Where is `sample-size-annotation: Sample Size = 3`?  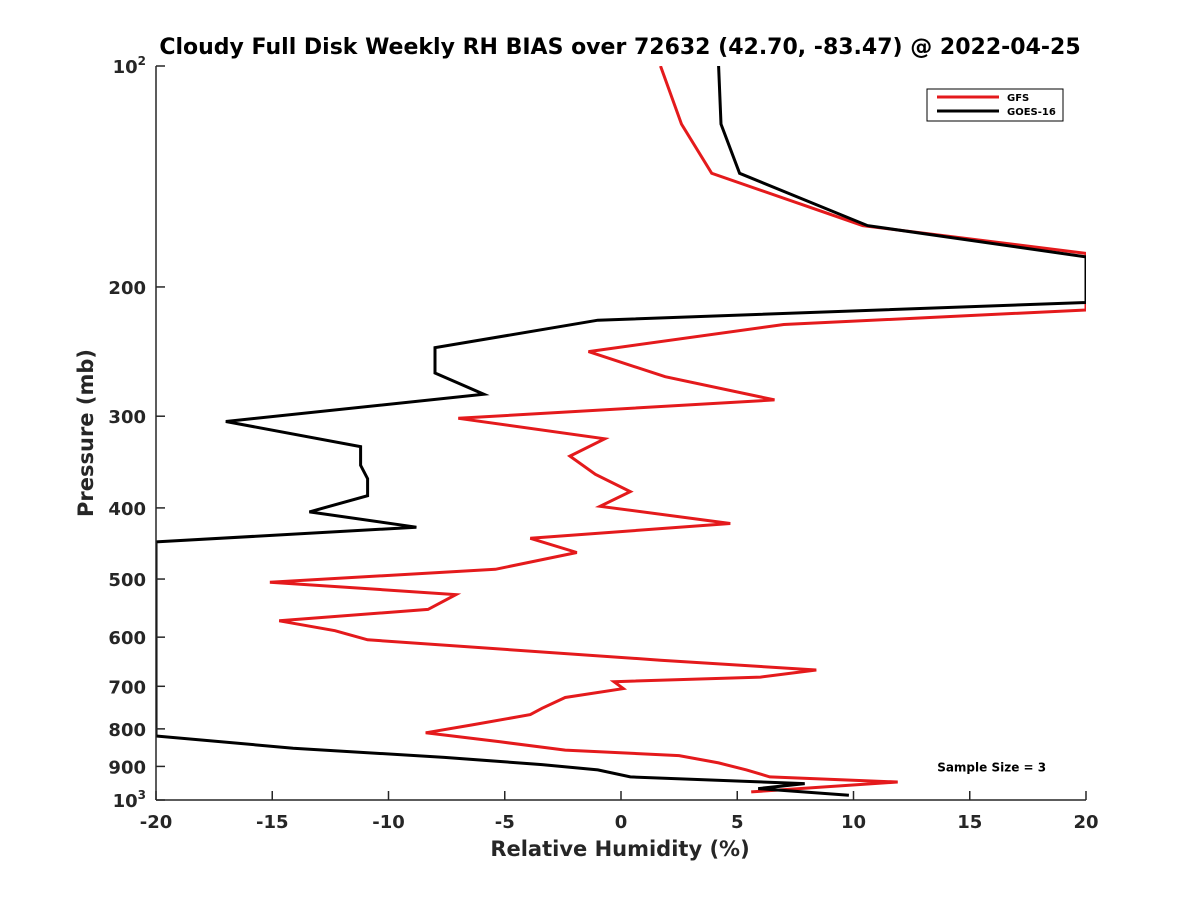 sample-size-annotation: Sample Size = 3 is located at coordinates (991, 767).